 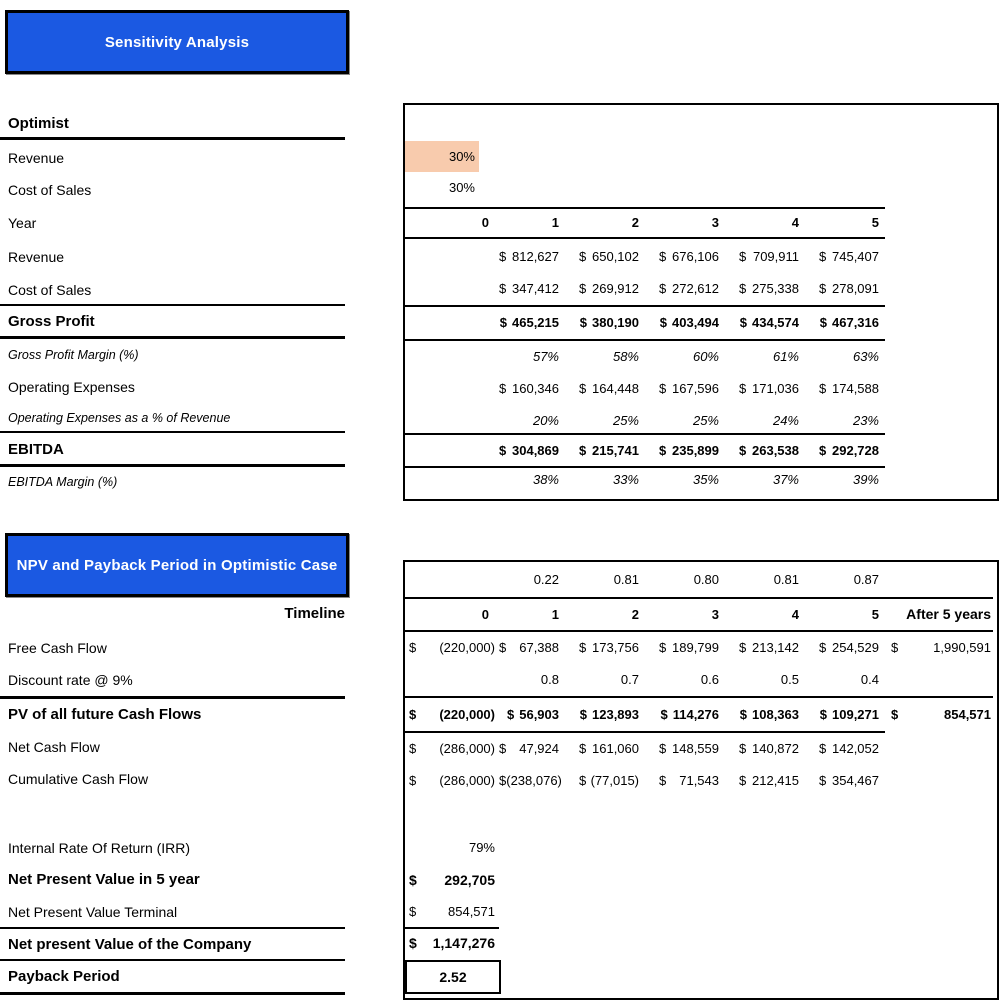 What do you see at coordinates (453, 977) in the screenshot?
I see `payback-period-value: 2.52` at bounding box center [453, 977].